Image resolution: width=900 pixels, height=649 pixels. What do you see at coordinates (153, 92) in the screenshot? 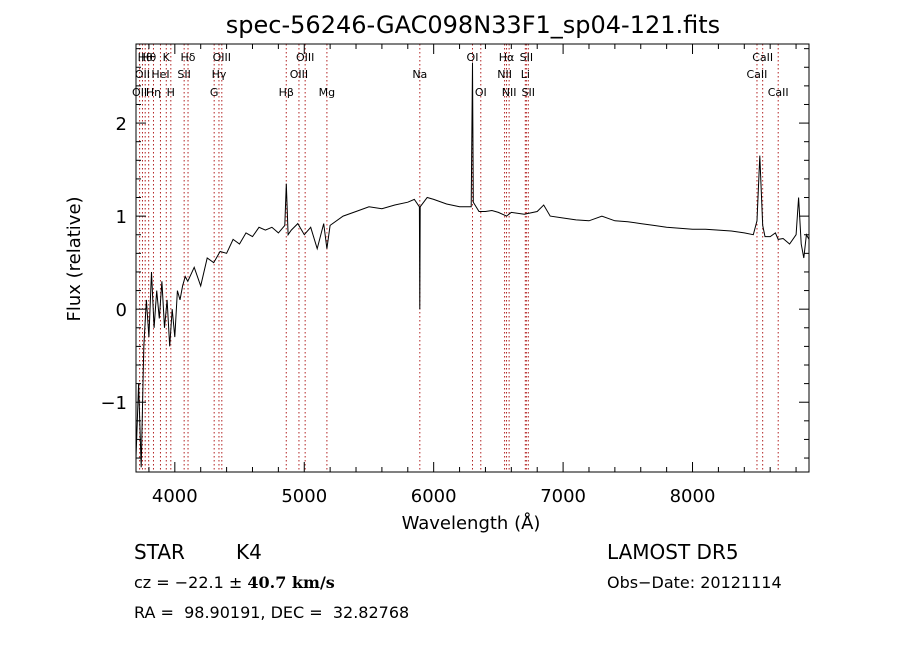
I see `spectral-line-label: Hη` at bounding box center [153, 92].